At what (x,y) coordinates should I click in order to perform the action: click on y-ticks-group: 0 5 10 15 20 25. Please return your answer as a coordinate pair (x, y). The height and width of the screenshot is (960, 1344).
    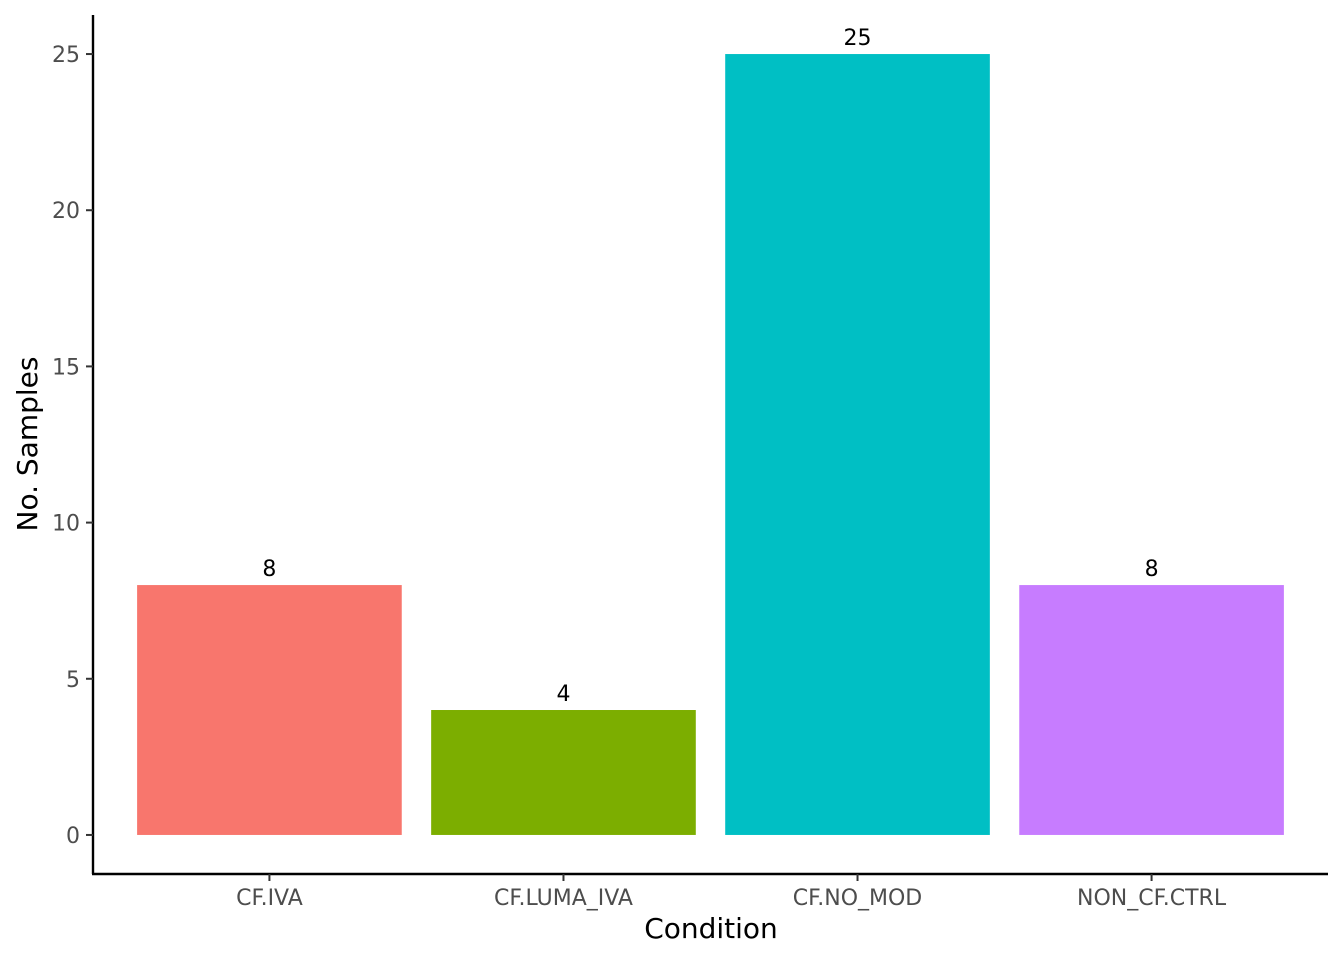
    Looking at the image, I should click on (72, 446).